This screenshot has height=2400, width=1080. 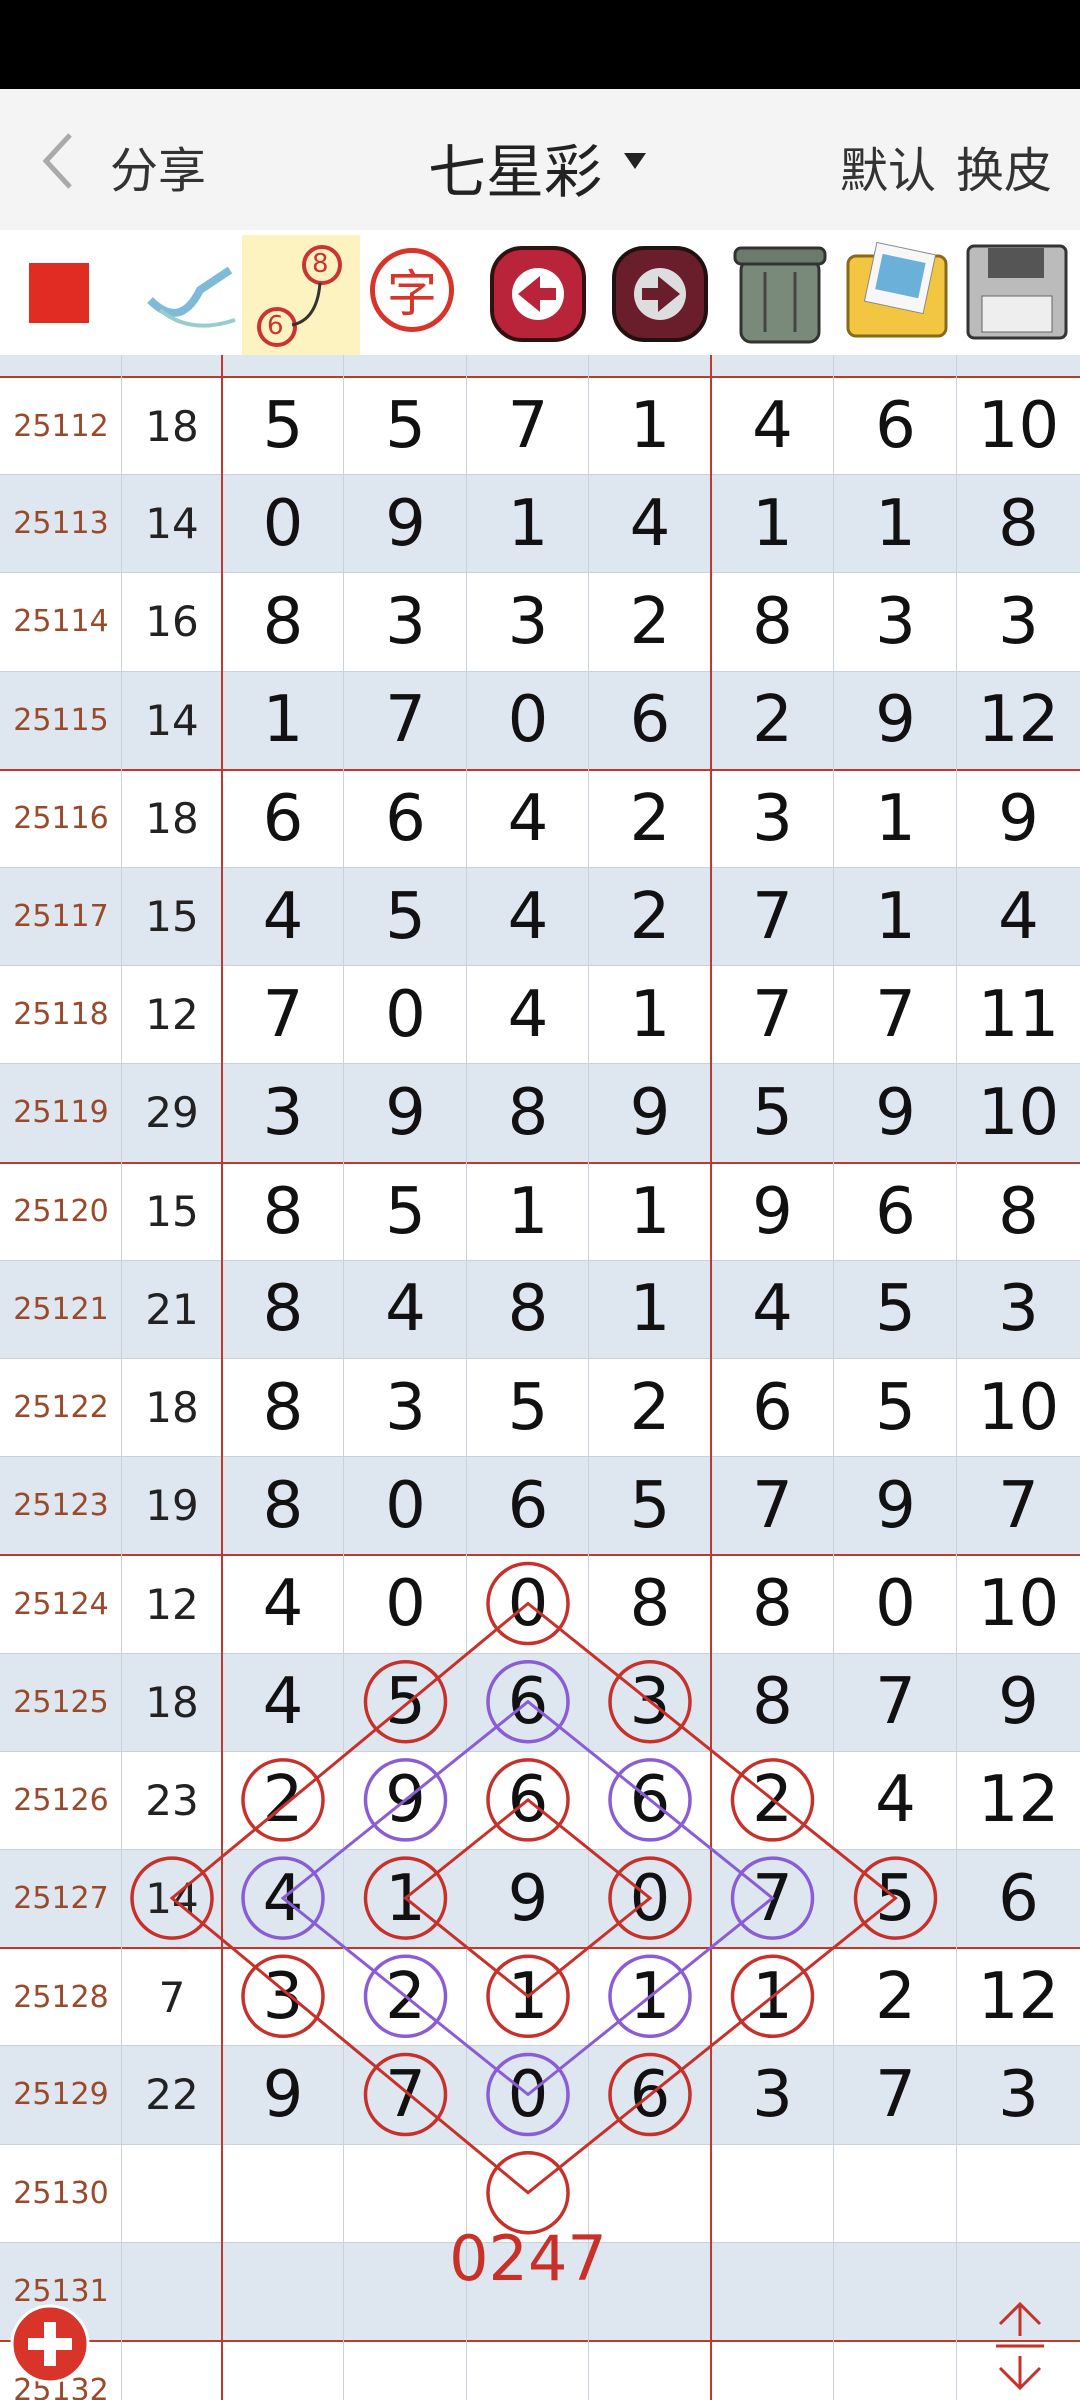 I want to click on issue-cell: 25128, so click(x=61, y=1997).